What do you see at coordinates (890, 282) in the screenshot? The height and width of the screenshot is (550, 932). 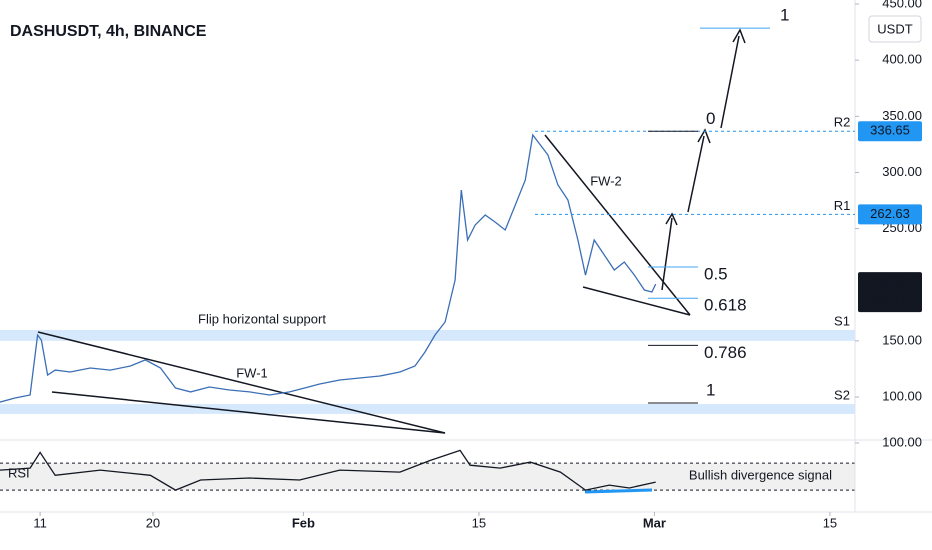 I see `last-price: 200.57` at bounding box center [890, 282].